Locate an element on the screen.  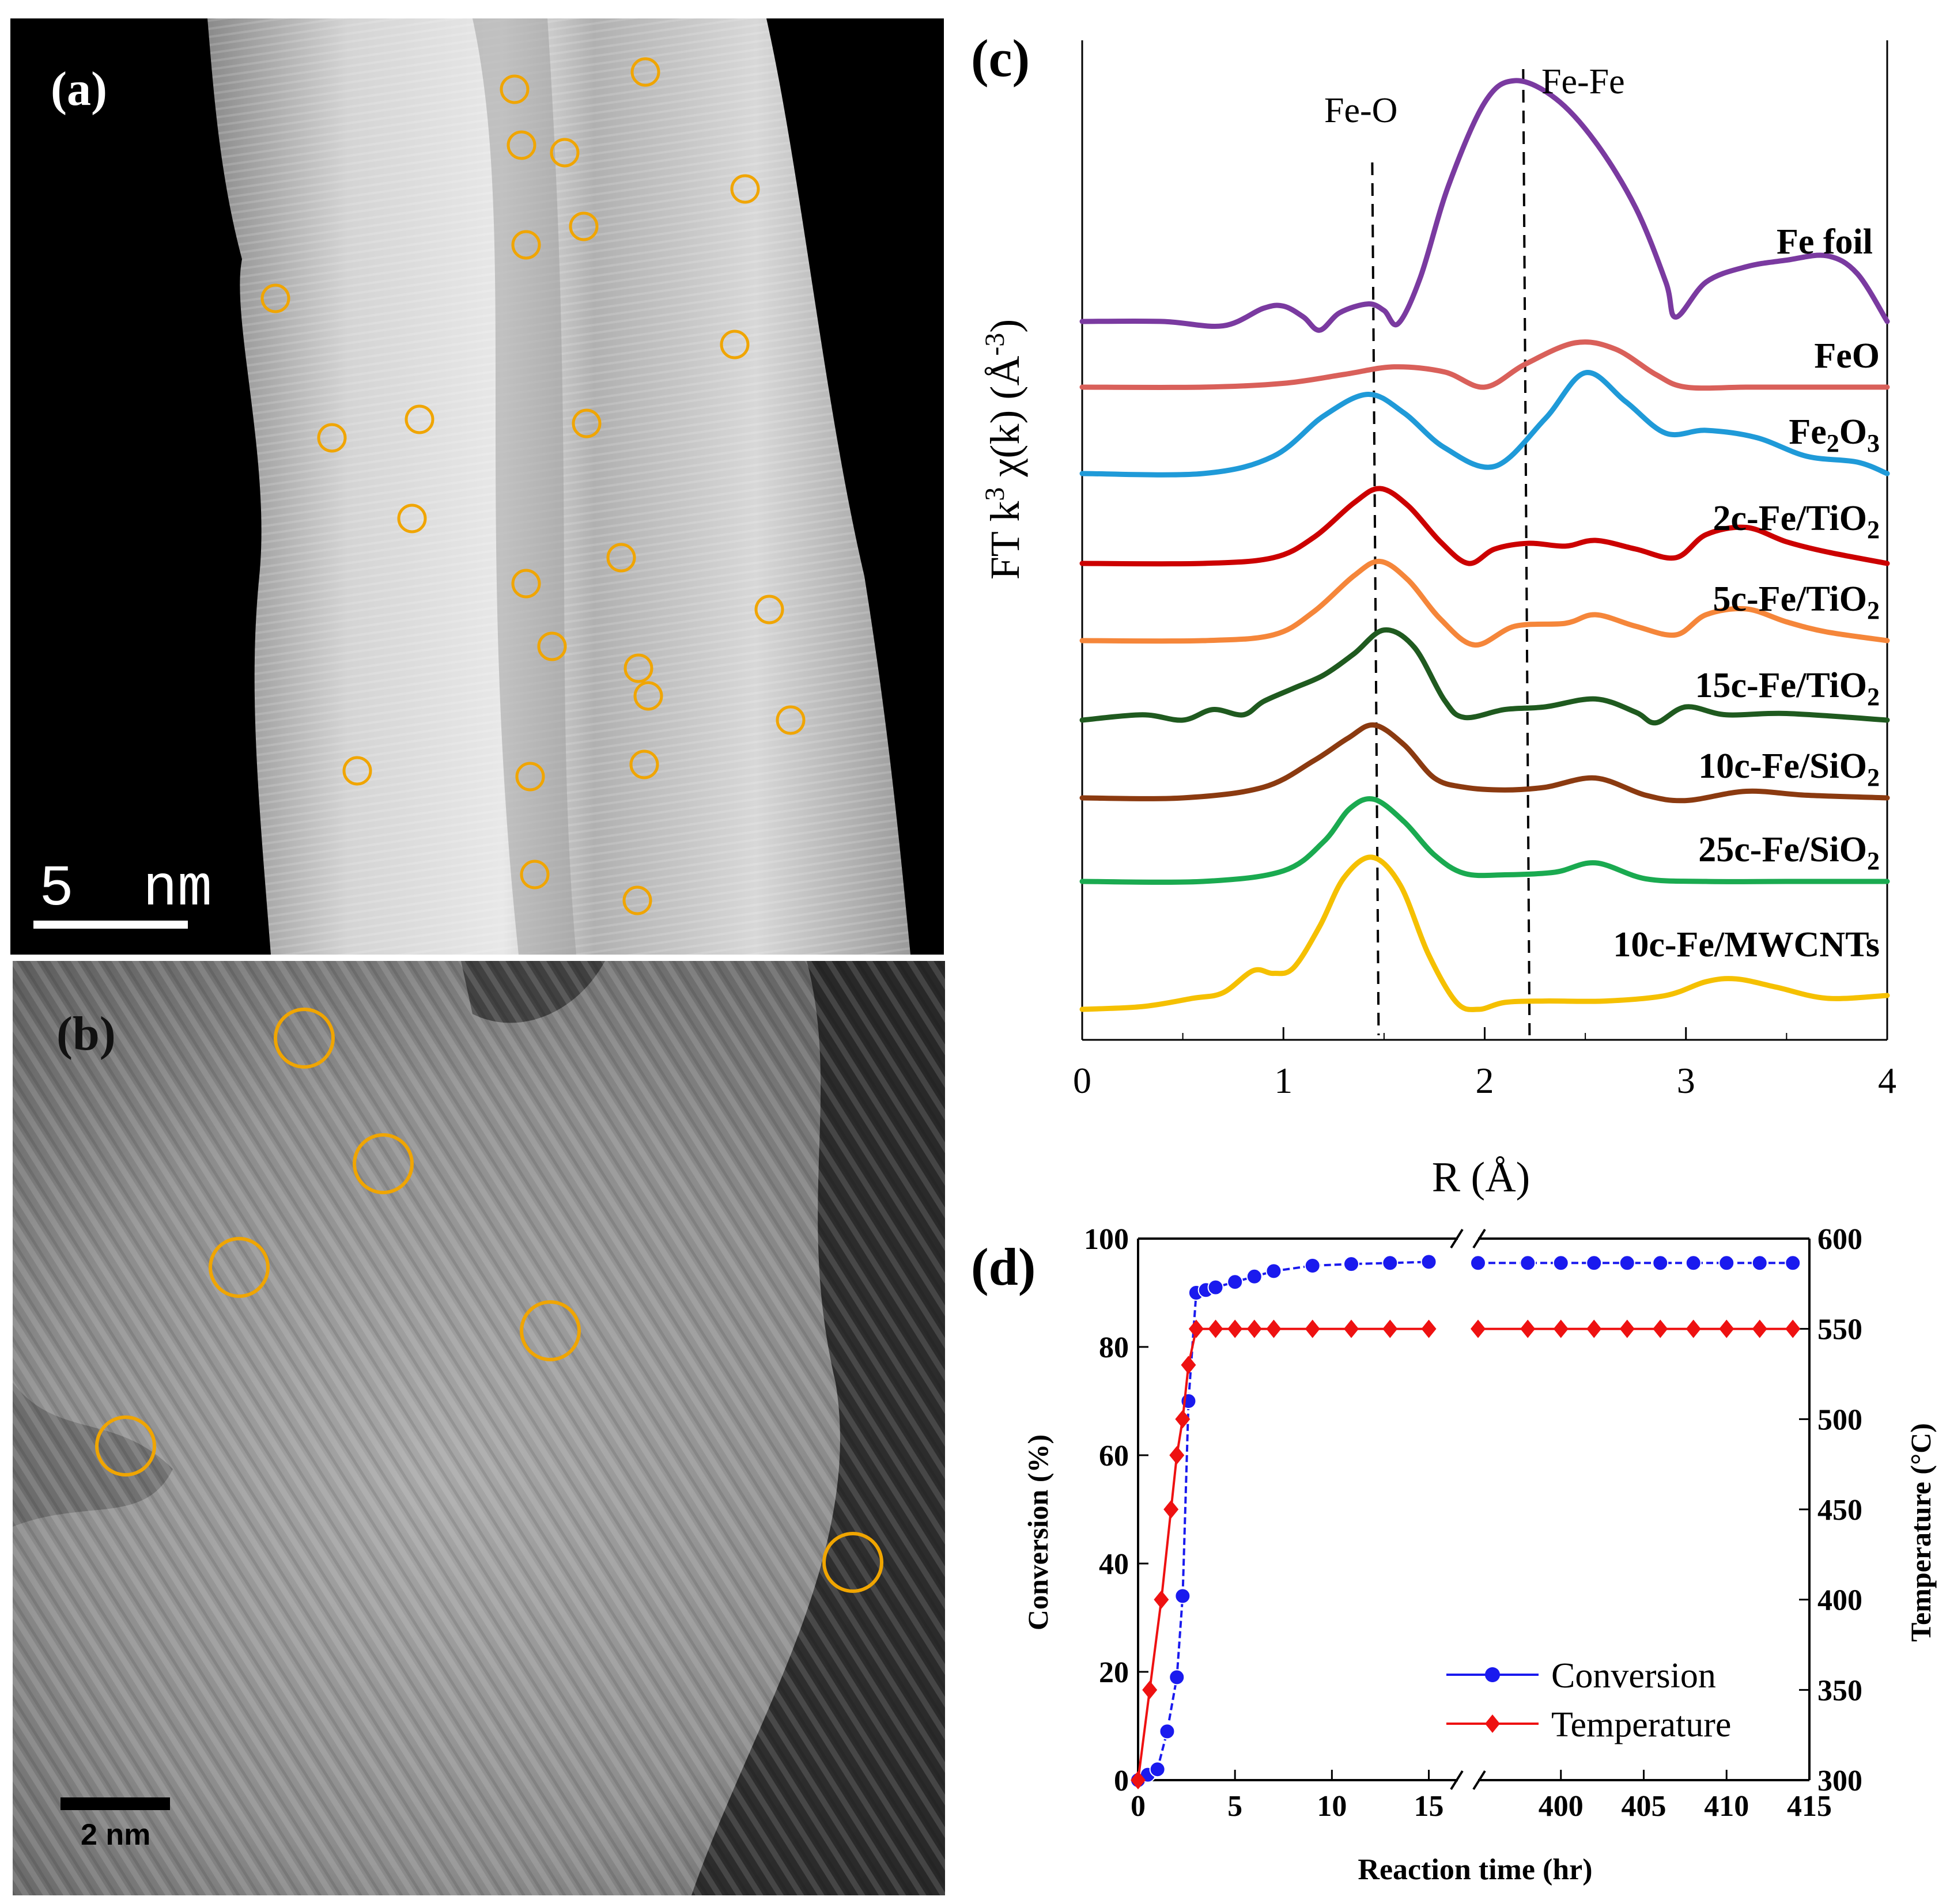
panel-d-right-tick-label: 500 is located at coordinates (1839, 1419).